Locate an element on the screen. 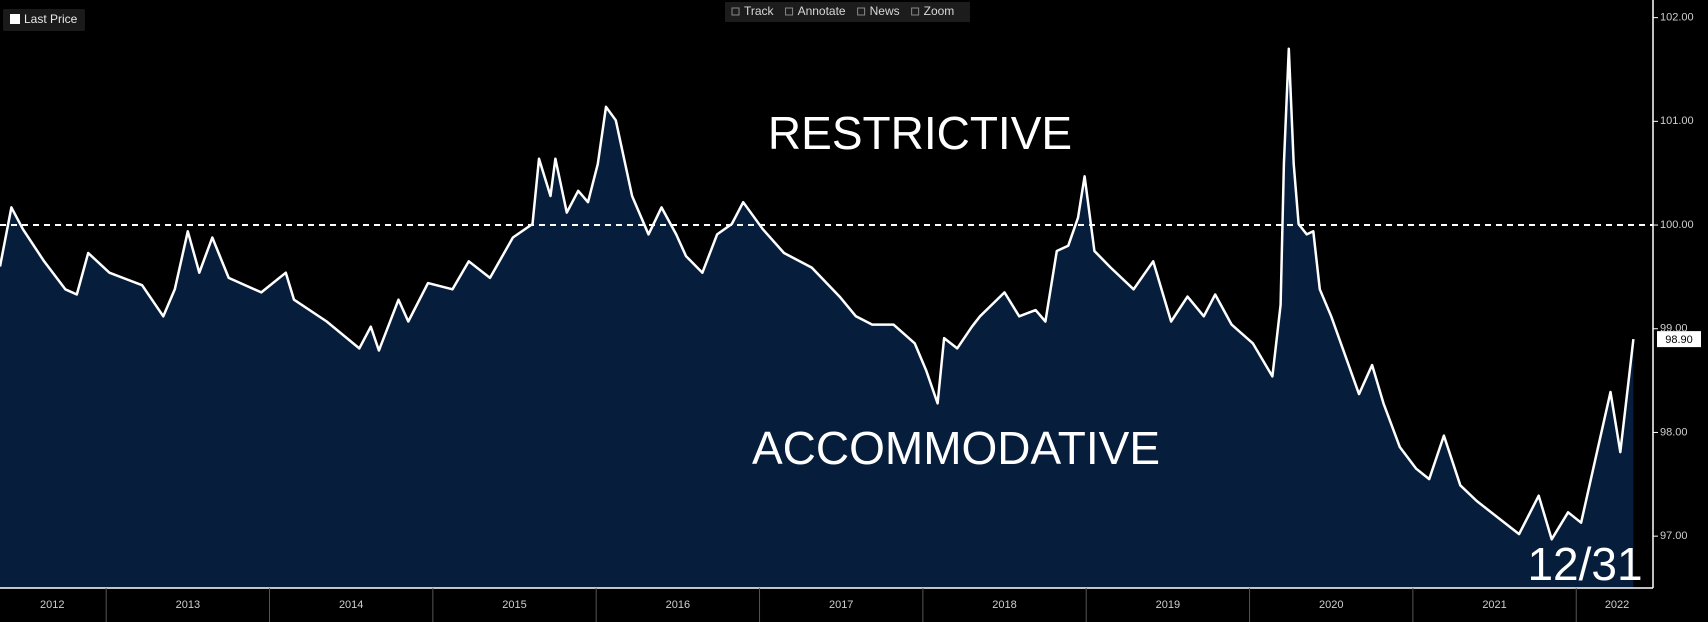  last-price-label: 98.90 is located at coordinates (1679, 340).